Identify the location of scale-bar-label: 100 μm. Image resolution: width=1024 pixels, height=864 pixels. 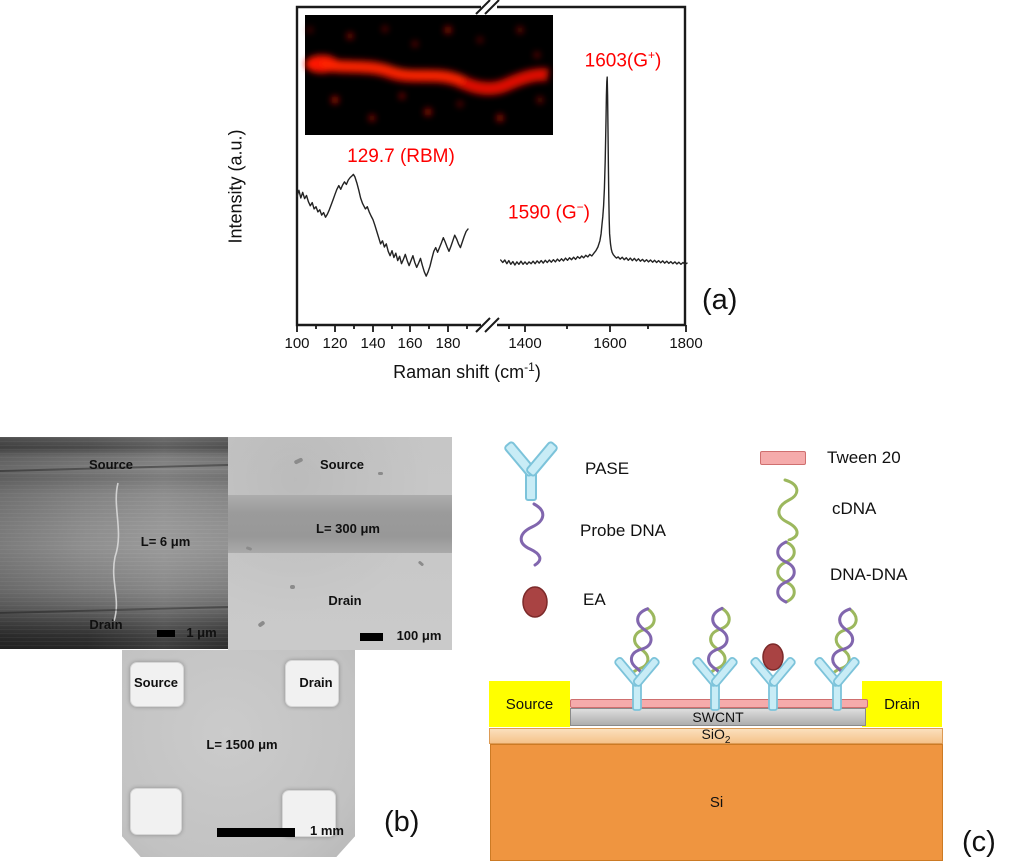
(419, 635).